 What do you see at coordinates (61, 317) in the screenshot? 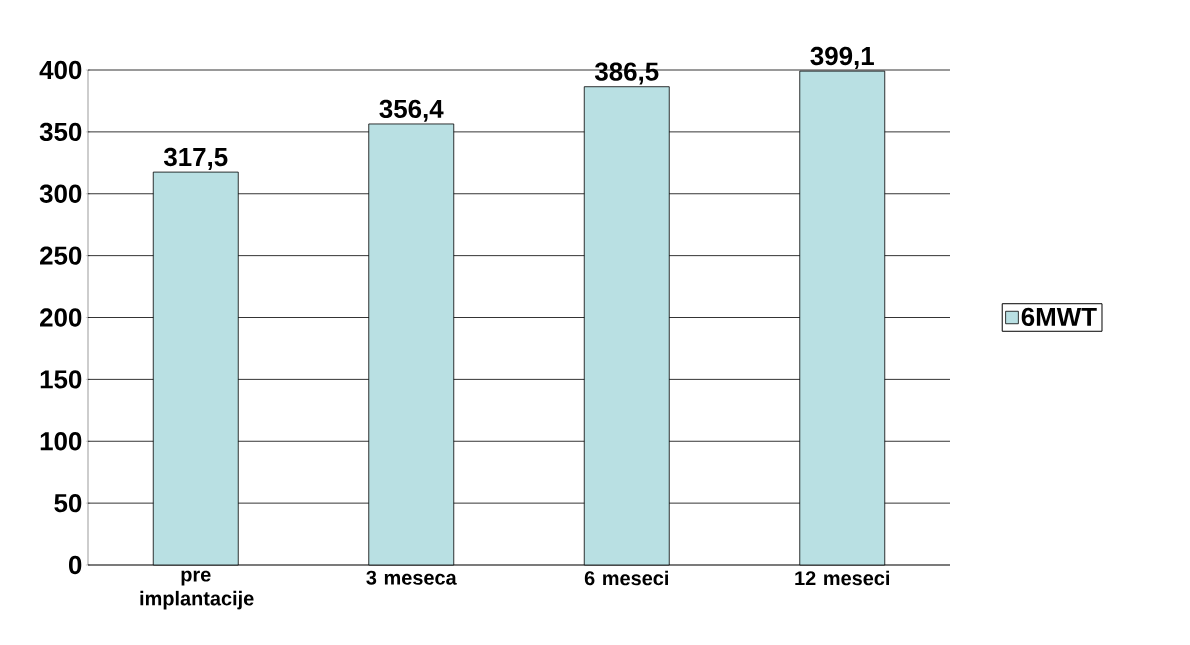
I see `y-tick-label: 200` at bounding box center [61, 317].